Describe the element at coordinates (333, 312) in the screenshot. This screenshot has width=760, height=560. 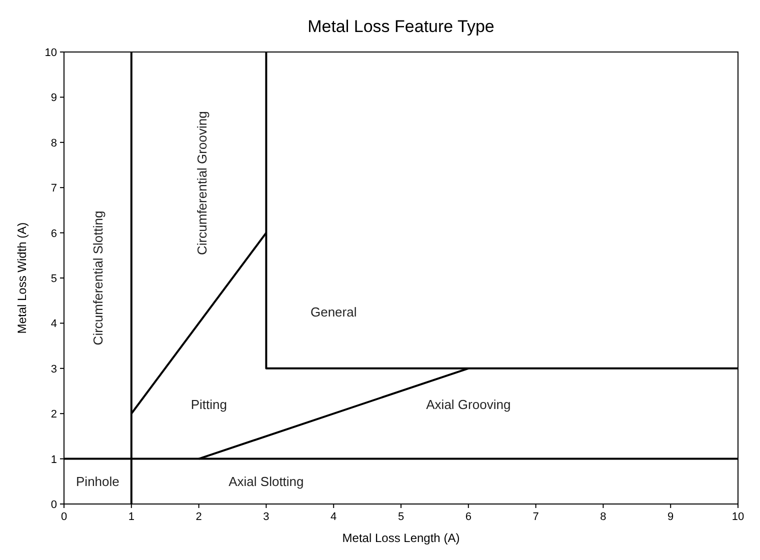
I see `annotation: General` at that location.